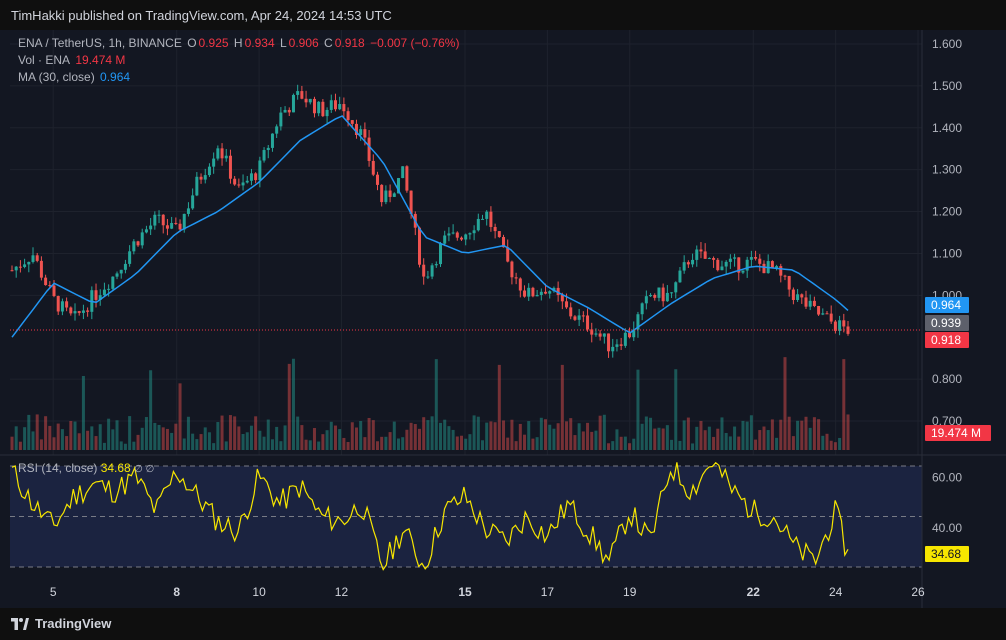  What do you see at coordinates (836, 592) in the screenshot?
I see `time-tick-label: 24` at bounding box center [836, 592].